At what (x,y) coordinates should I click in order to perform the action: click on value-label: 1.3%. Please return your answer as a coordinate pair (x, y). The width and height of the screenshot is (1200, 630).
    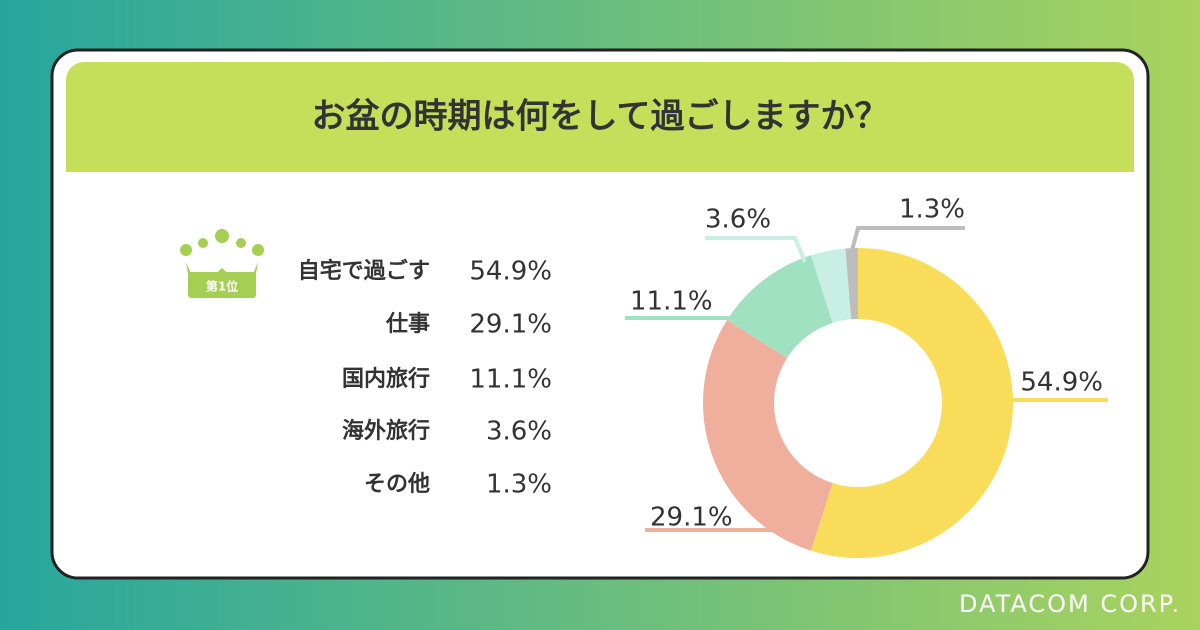
    Looking at the image, I should click on (519, 485).